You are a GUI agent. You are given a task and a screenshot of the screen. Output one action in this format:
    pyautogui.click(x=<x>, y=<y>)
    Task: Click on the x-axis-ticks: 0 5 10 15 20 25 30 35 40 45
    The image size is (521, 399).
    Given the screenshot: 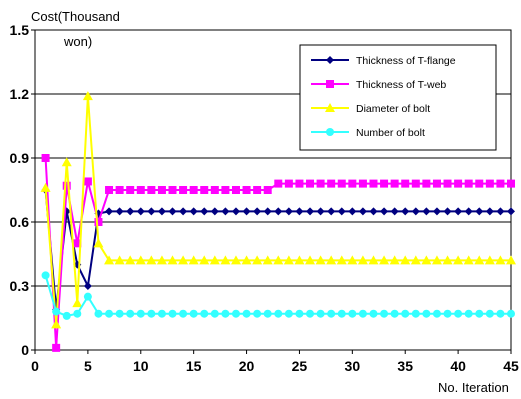 What is the action you would take?
    pyautogui.click(x=275, y=362)
    